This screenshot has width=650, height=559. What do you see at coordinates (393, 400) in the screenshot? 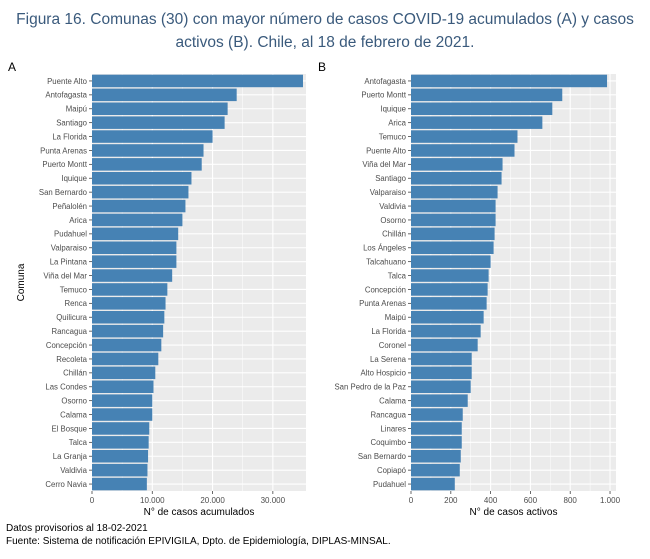
I see `chart-b-y-tick-label: Calama` at bounding box center [393, 400].